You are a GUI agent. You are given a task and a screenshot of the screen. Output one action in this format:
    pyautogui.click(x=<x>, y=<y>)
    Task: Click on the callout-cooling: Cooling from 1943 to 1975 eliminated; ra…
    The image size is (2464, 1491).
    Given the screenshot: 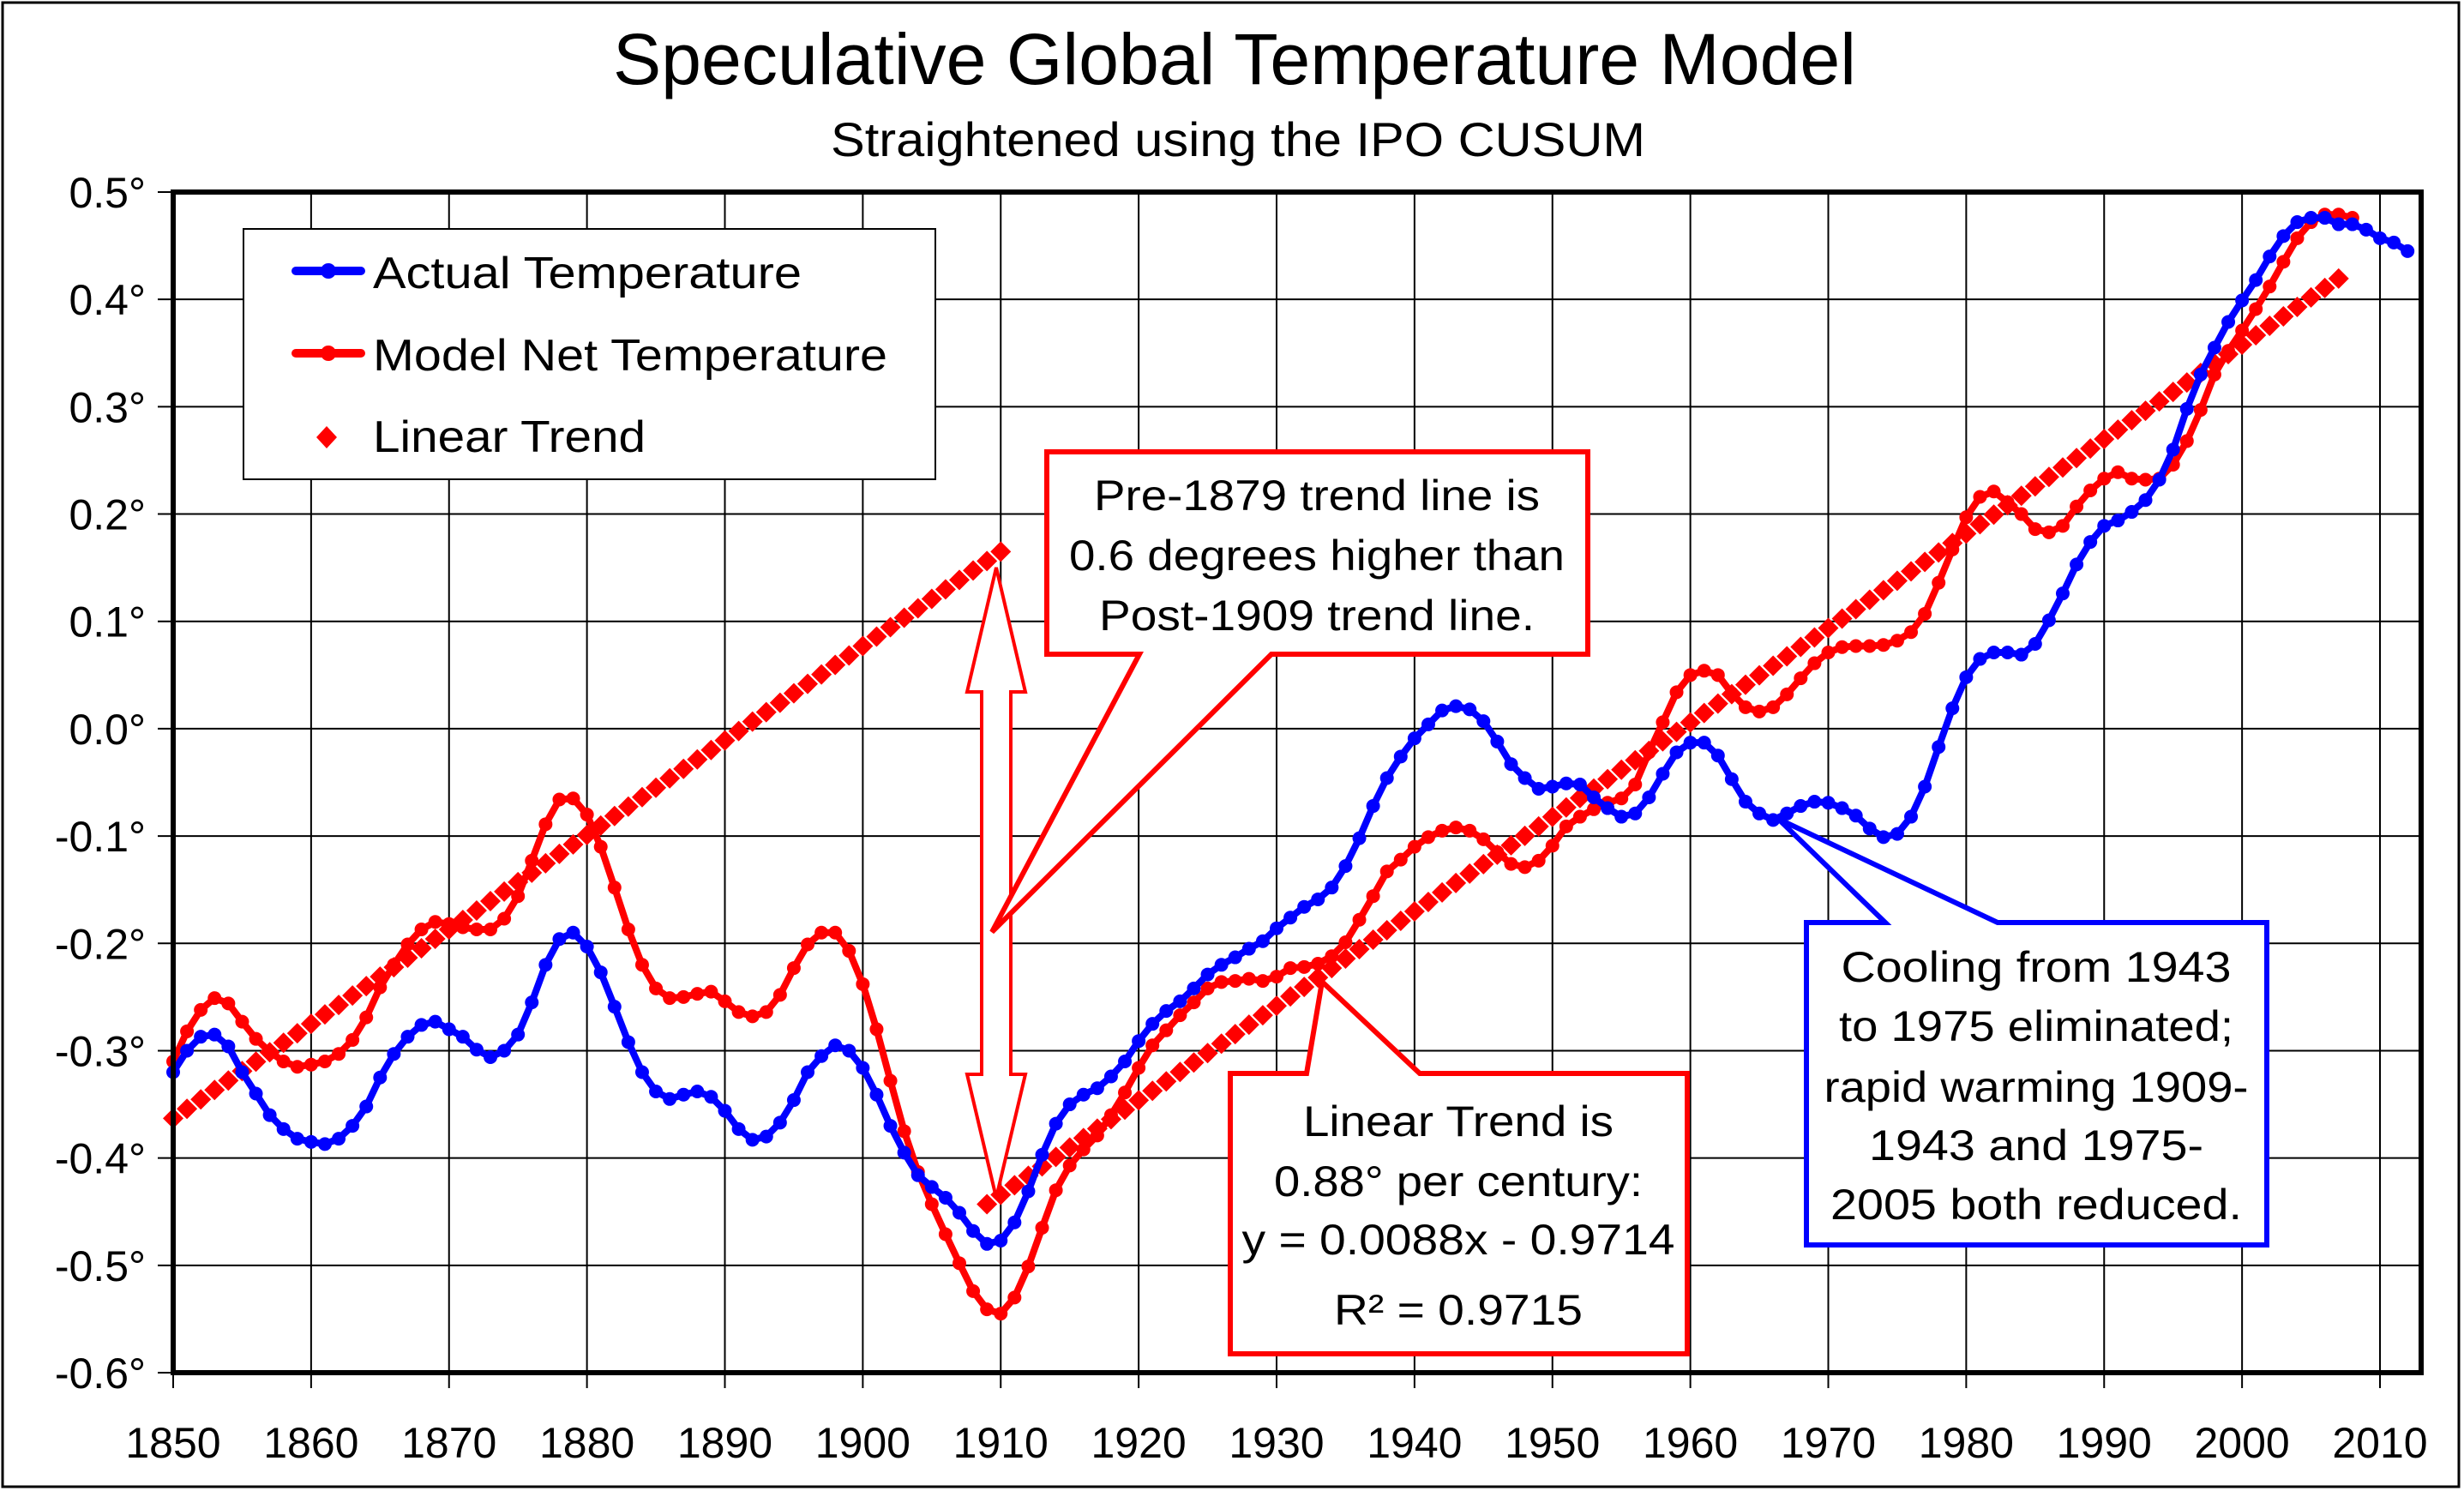 What is the action you would take?
    pyautogui.click(x=2022, y=1032)
    